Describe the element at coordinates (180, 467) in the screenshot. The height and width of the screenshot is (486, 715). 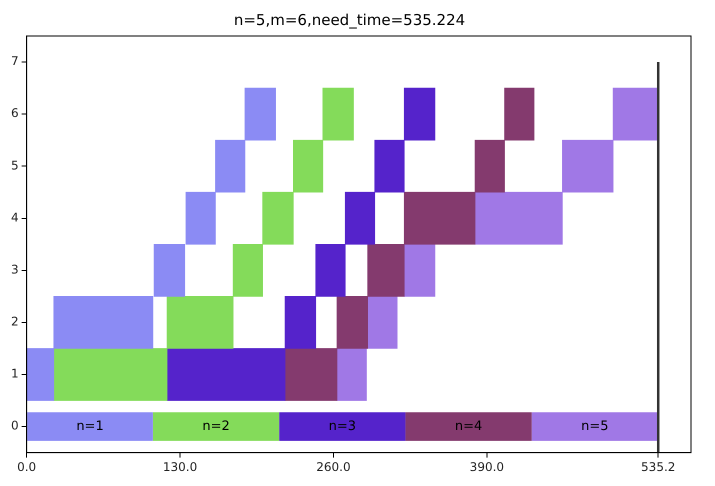
I see `x-tick-label: 130.0` at that location.